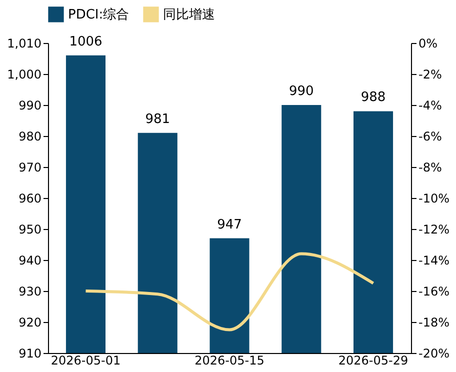 The height and width of the screenshot is (372, 456). I want to click on x-tick-label: 2026-05-29, so click(373, 361).